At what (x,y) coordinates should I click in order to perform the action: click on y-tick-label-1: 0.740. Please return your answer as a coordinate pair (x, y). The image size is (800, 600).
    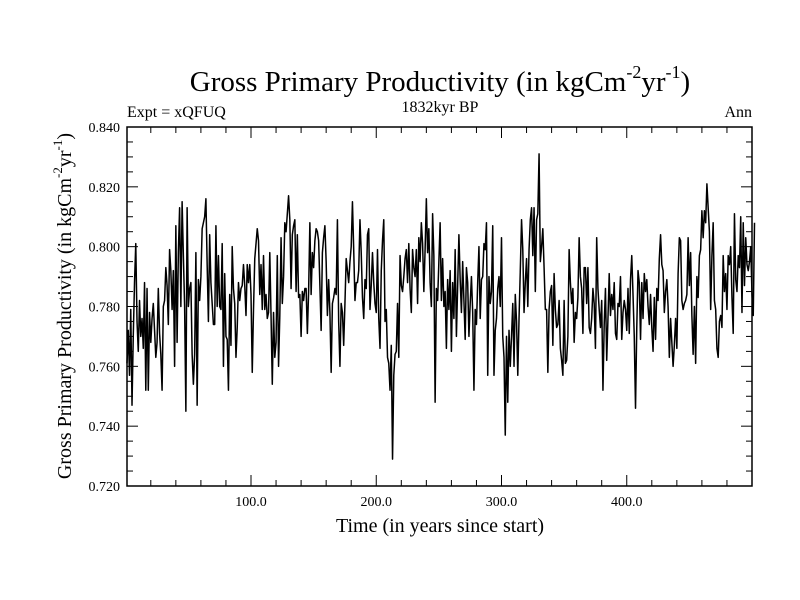
    Looking at the image, I should click on (105, 427).